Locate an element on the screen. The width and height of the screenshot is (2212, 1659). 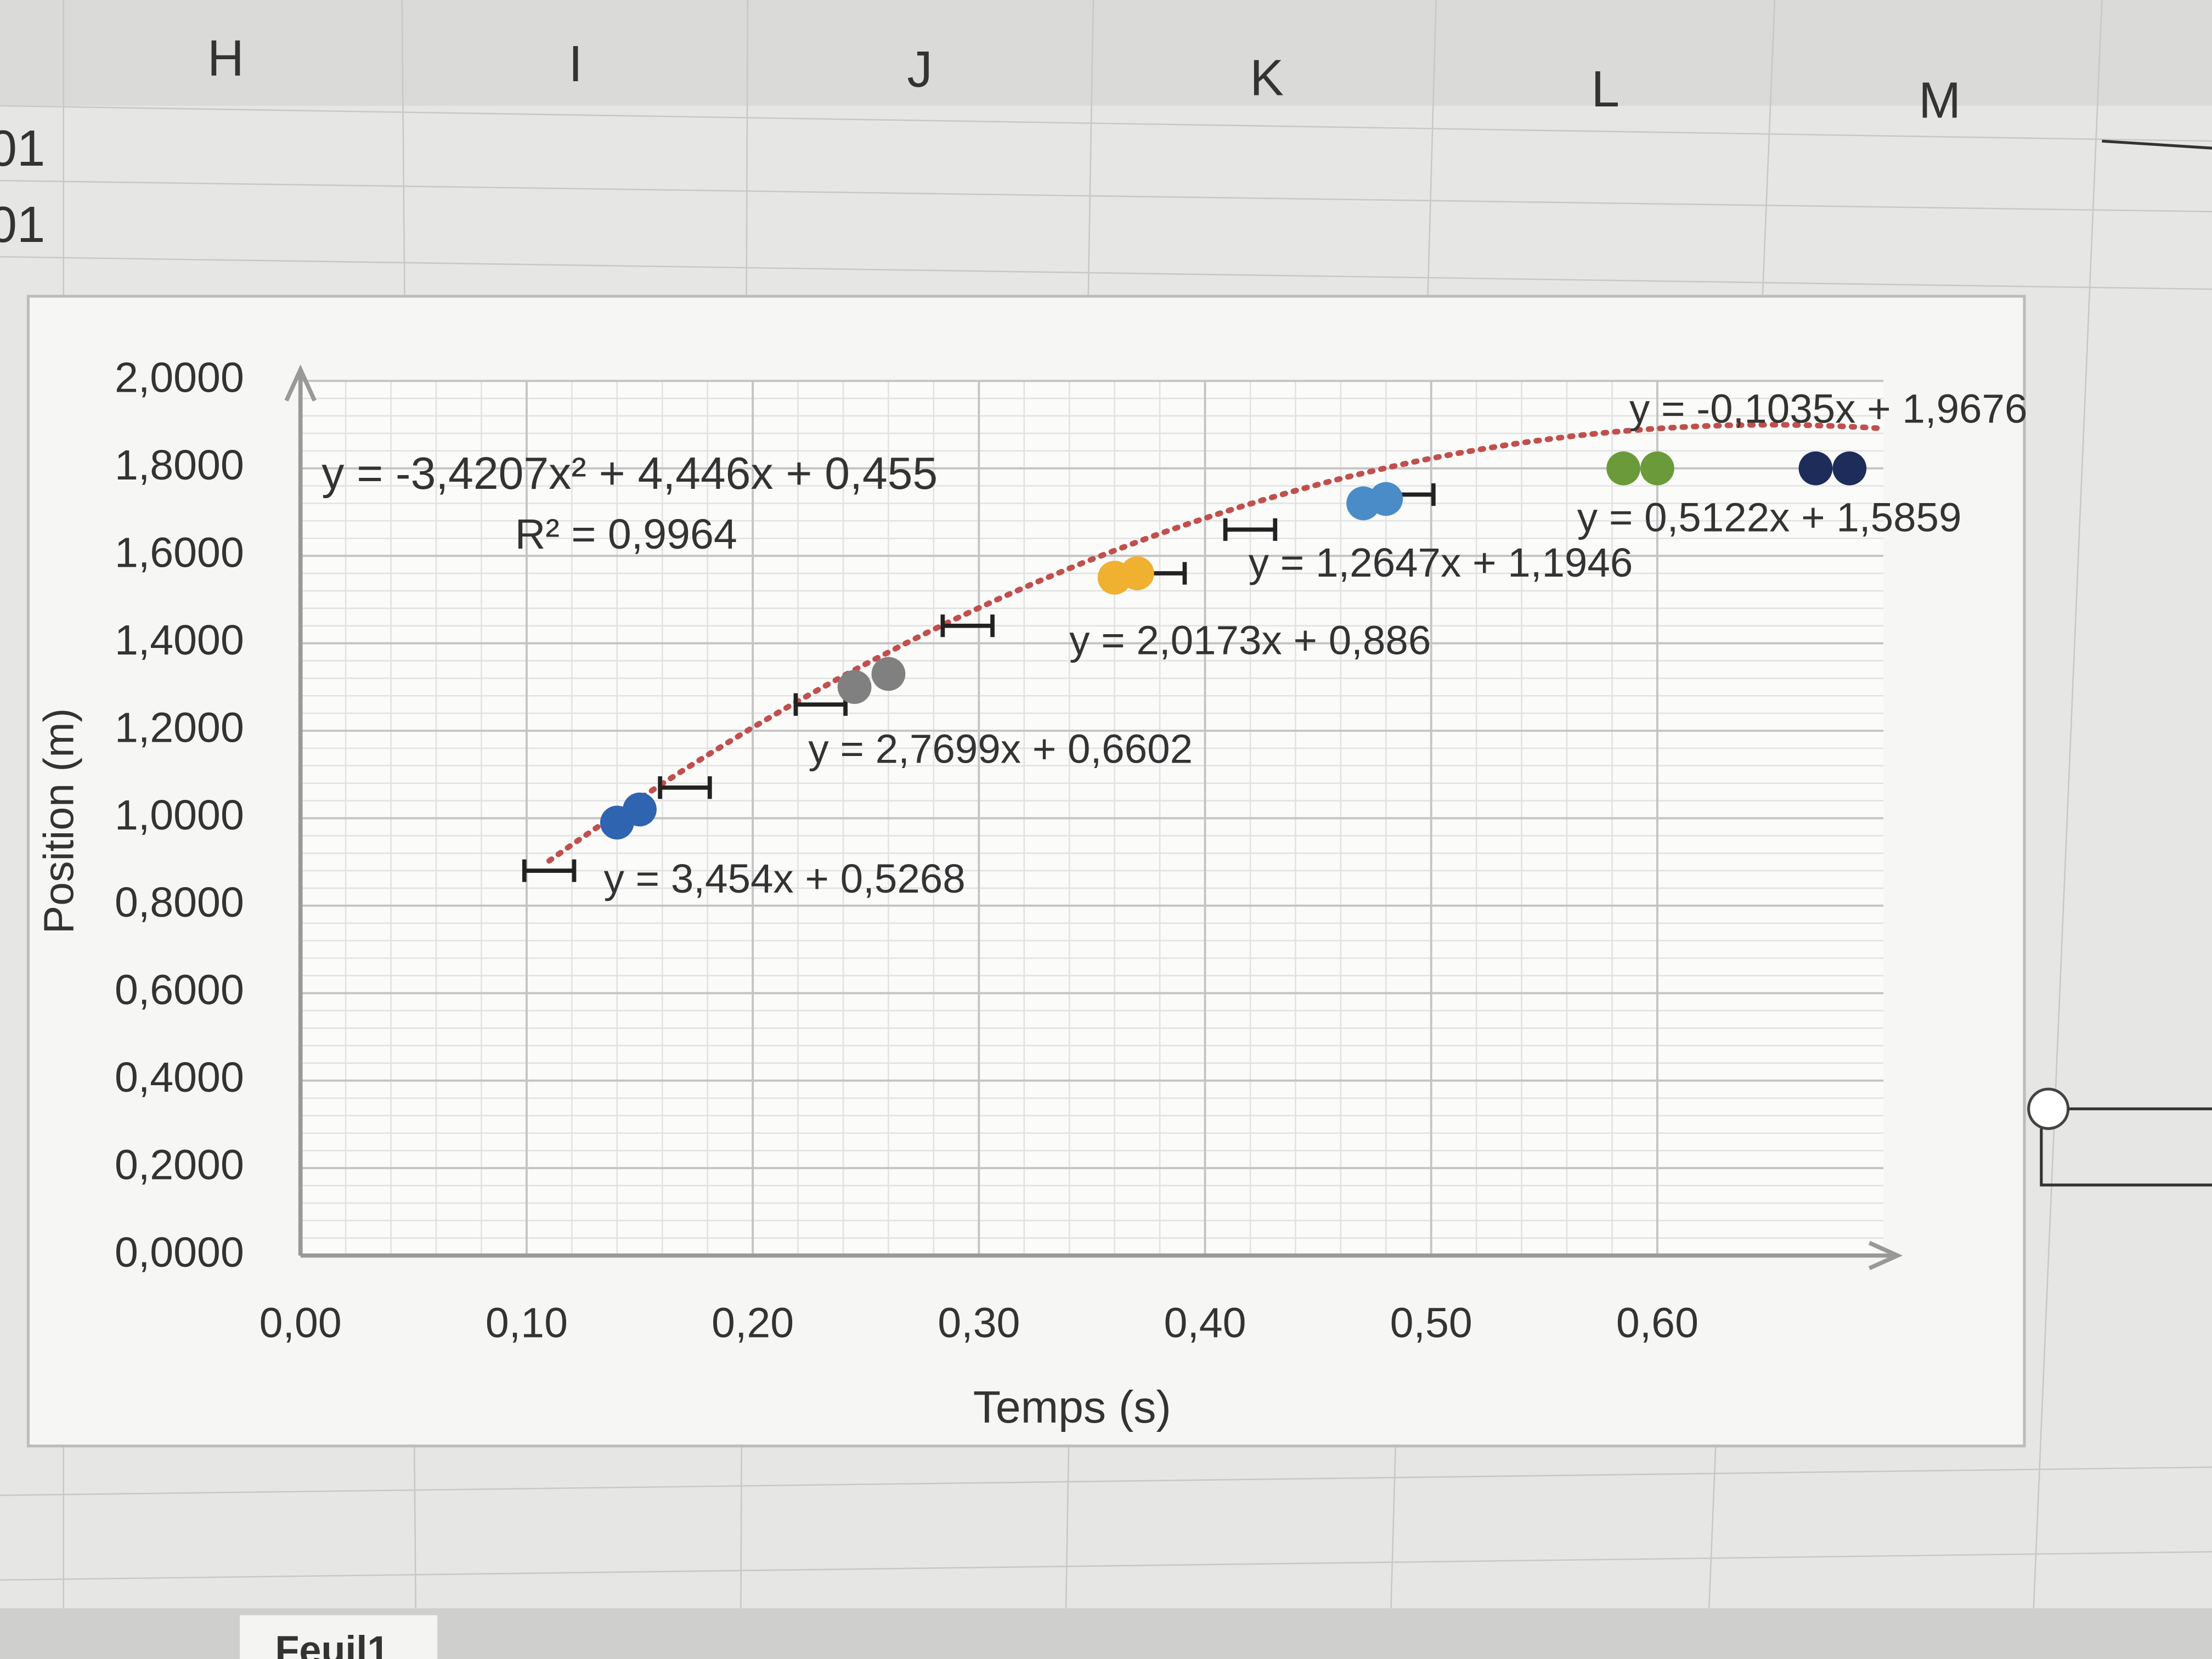
series-equation: y = -0,1035x + 1,9676 is located at coordinates (1828, 409).